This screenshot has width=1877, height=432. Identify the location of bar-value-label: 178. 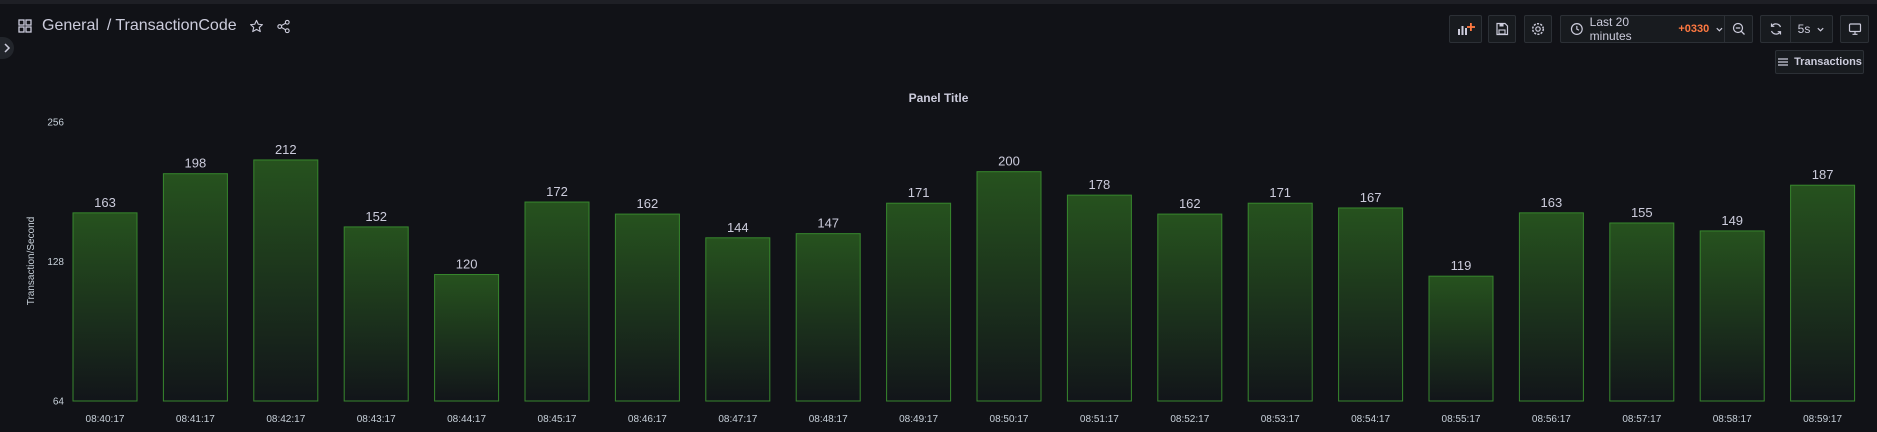
(1100, 184).